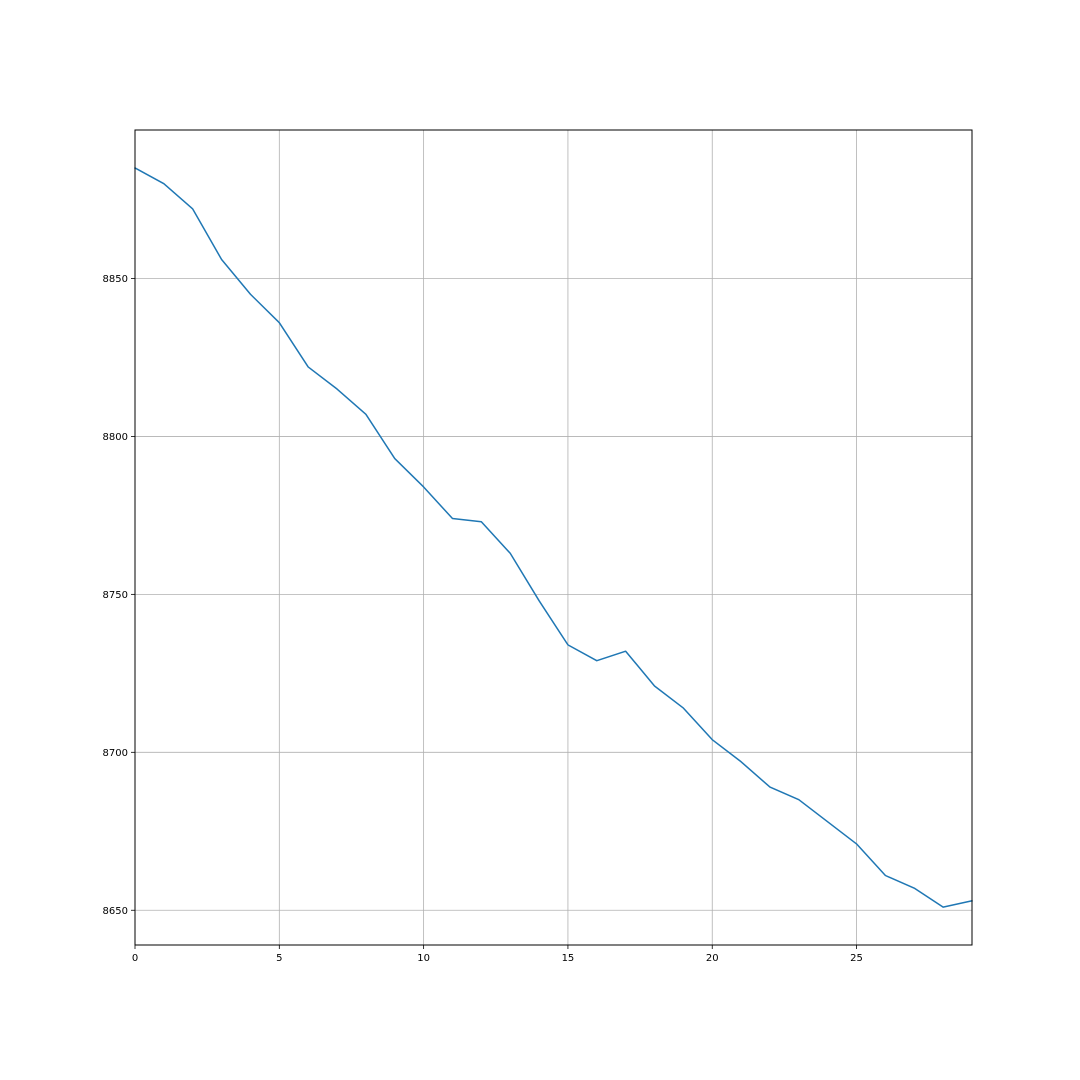 This screenshot has height=1080, width=1080. I want to click on x-tick-label: 10, so click(423, 958).